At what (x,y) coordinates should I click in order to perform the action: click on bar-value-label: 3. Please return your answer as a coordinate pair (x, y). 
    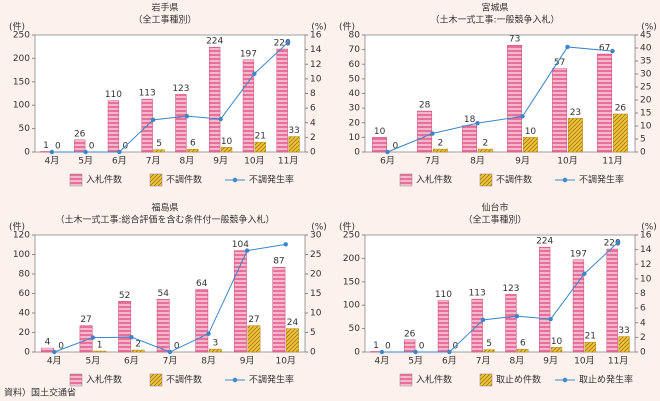
    Looking at the image, I should click on (215, 344).